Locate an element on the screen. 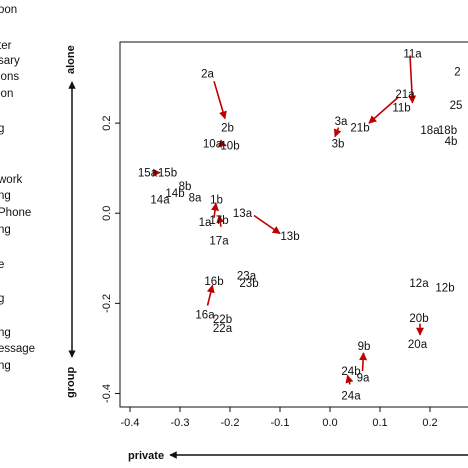  point-label-2b: 2b is located at coordinates (227, 129).